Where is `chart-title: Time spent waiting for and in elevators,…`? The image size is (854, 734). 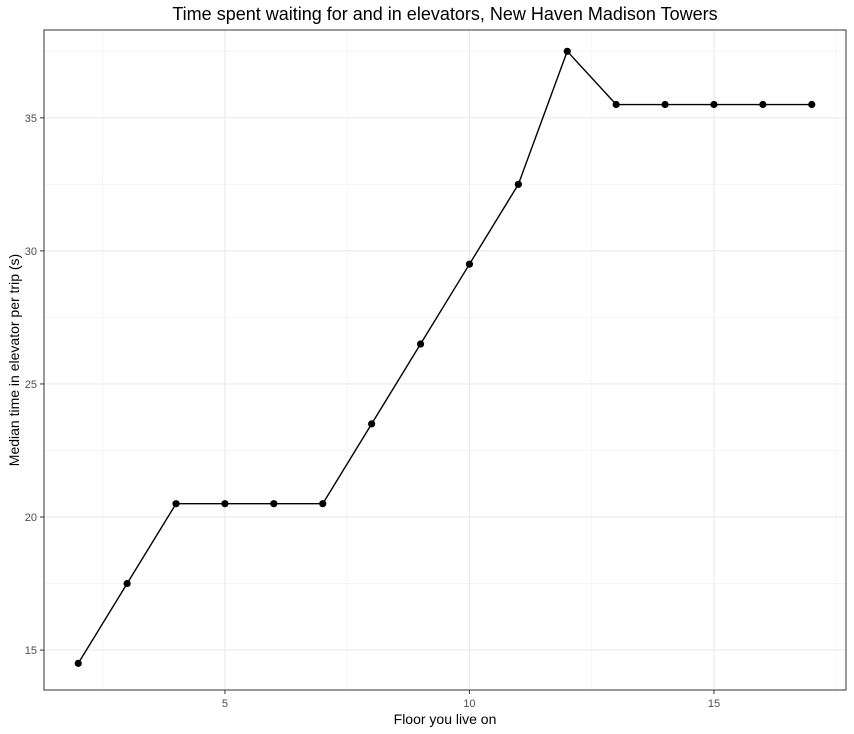
chart-title: Time spent waiting for and in elevators,… is located at coordinates (445, 14).